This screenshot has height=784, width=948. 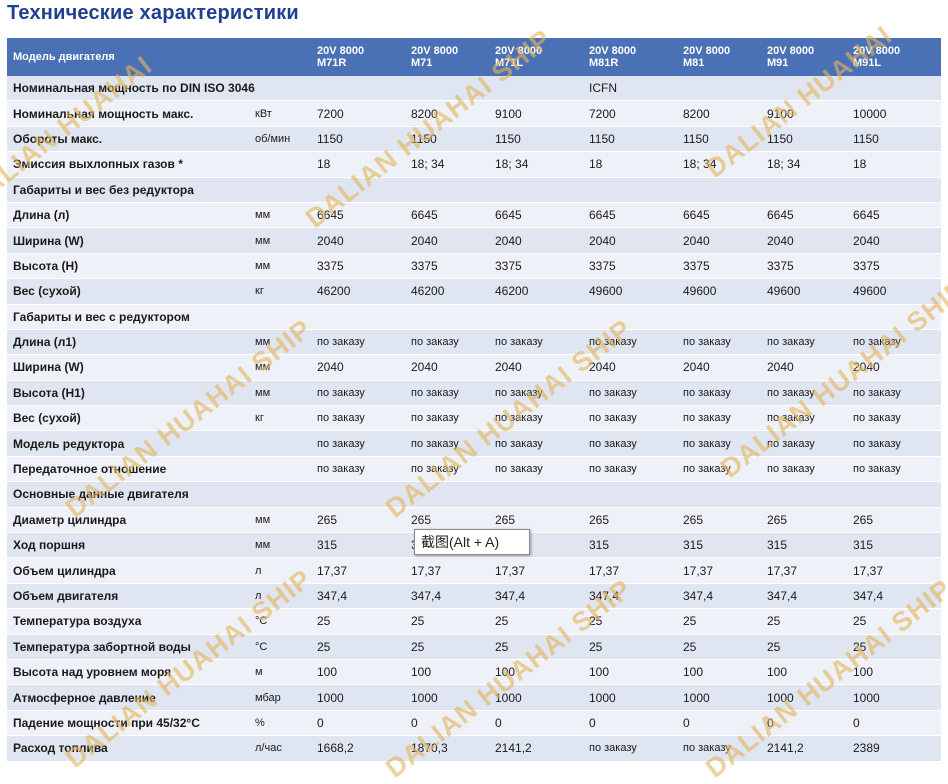 I want to click on value-cell: 2141,2, so click(x=804, y=748).